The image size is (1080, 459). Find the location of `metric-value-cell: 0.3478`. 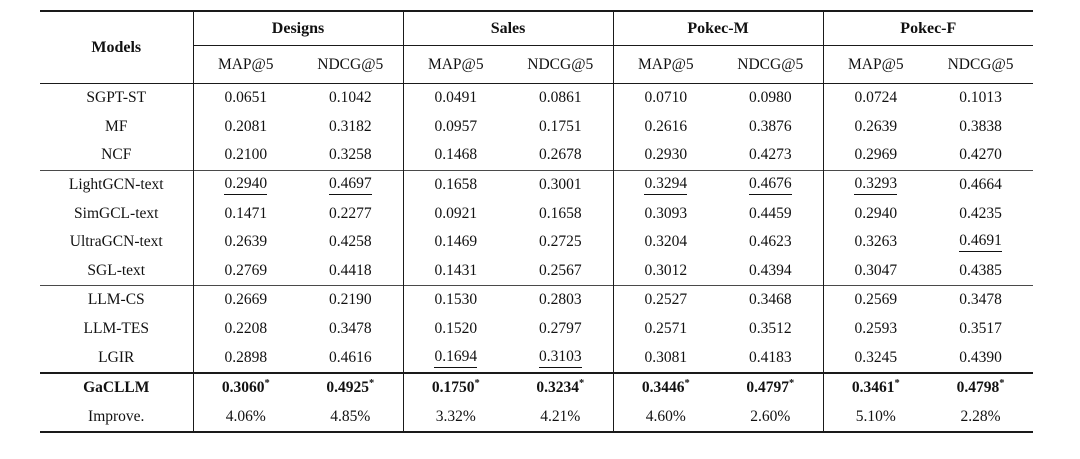

metric-value-cell: 0.3478 is located at coordinates (350, 329).